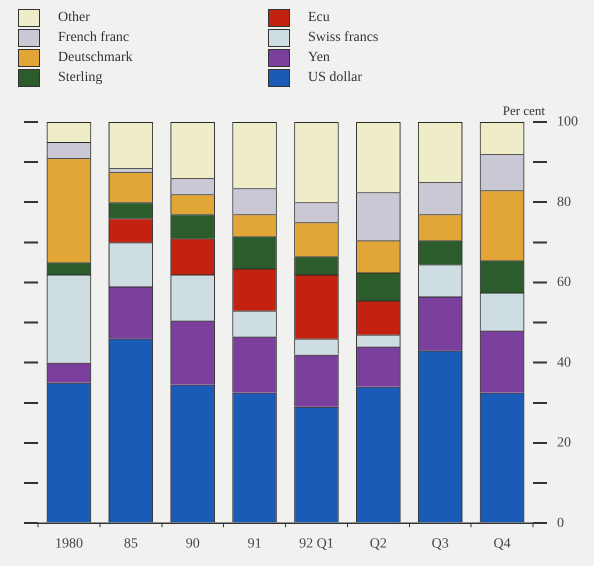 Image resolution: width=594 pixels, height=566 pixels. What do you see at coordinates (94, 38) in the screenshot?
I see `legend-label: French franc` at bounding box center [94, 38].